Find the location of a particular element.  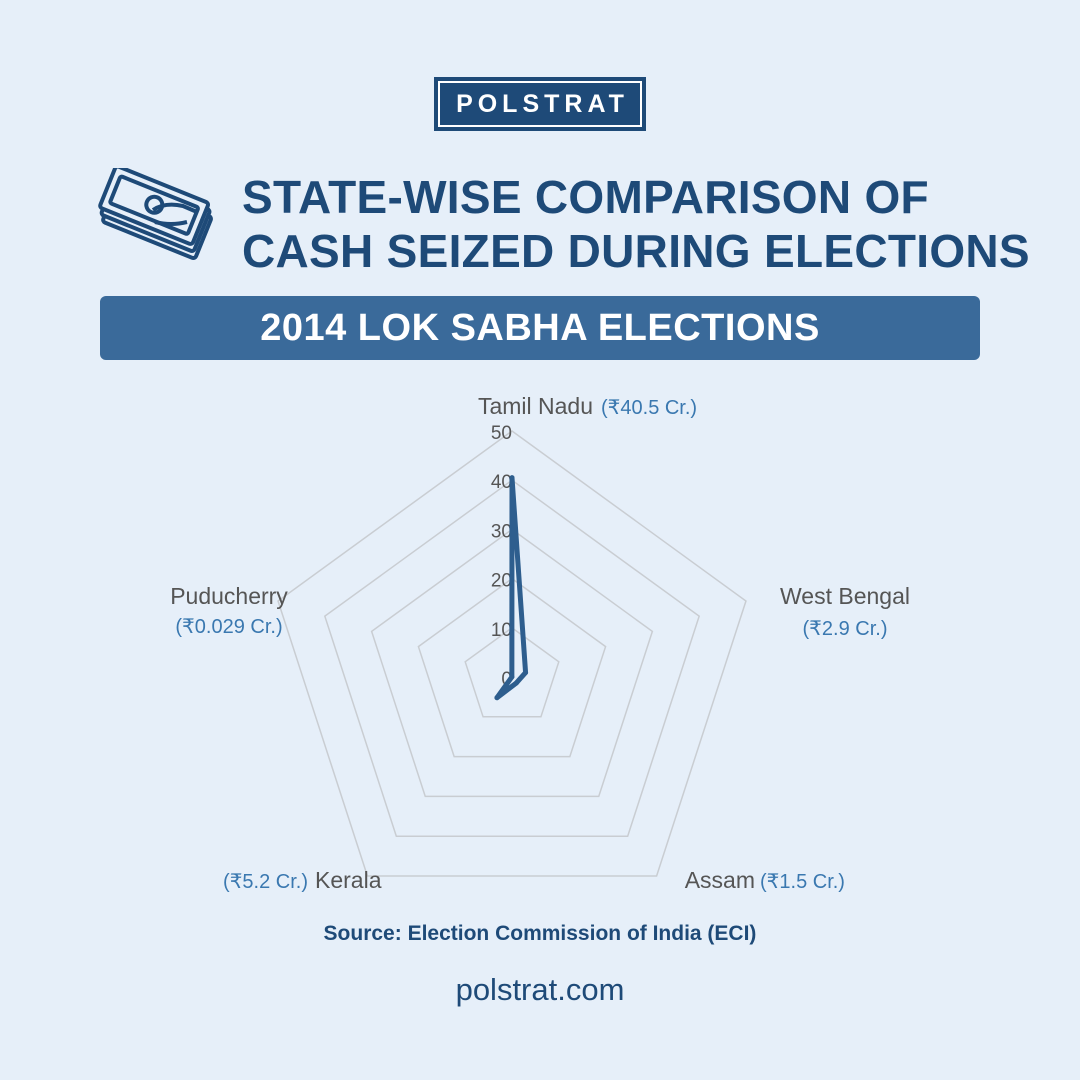

election-banner: 2014 LOK SABHA ELECTIONS is located at coordinates (540, 328).